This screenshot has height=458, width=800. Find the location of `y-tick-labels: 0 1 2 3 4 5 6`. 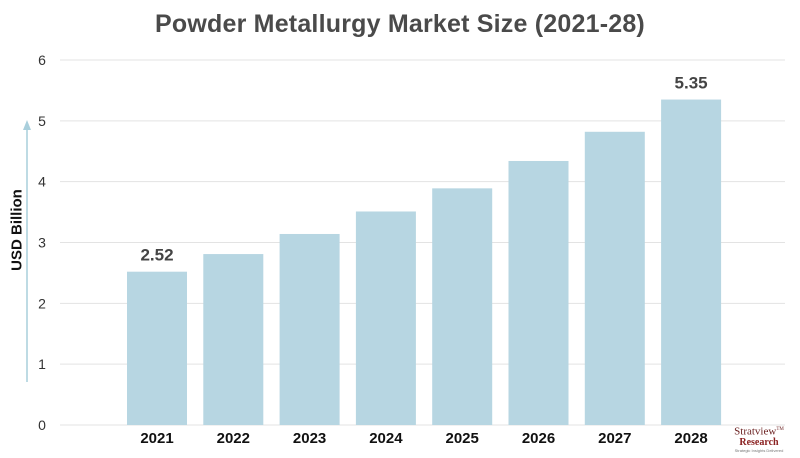

y-tick-labels: 0 1 2 3 4 5 6 is located at coordinates (42, 242).